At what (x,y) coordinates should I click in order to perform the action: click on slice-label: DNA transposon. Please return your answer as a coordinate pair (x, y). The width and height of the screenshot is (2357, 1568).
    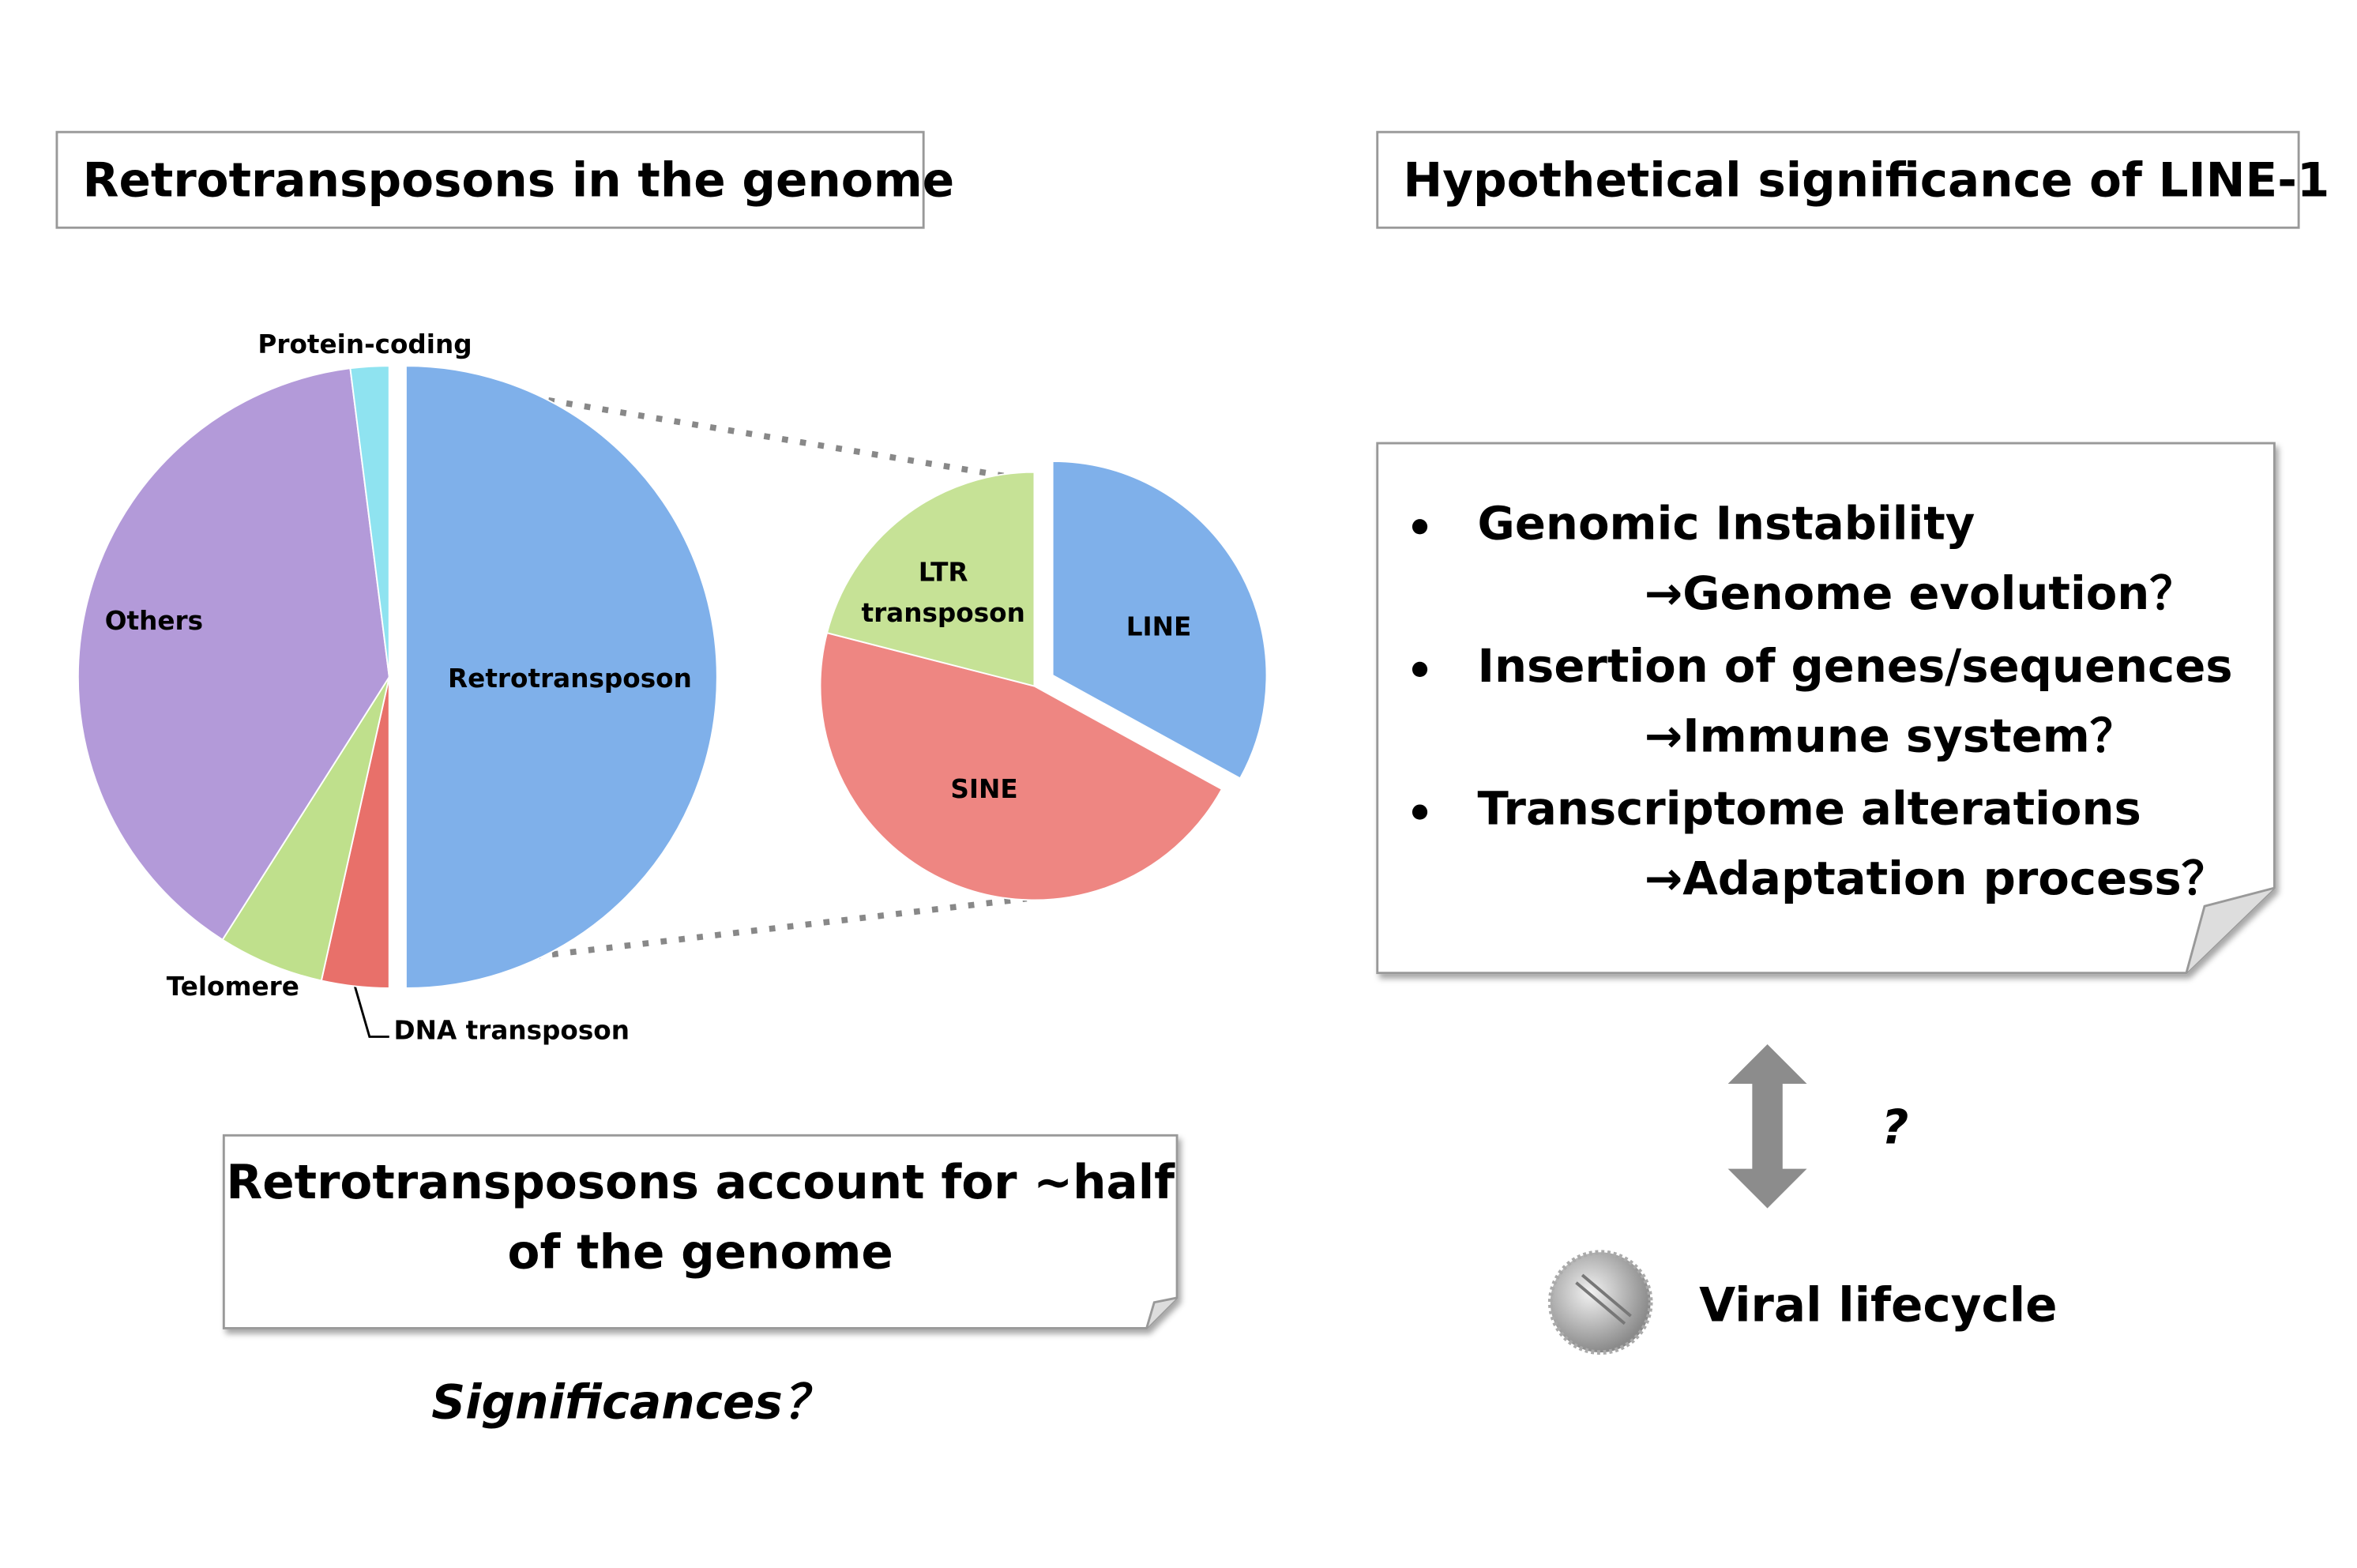
    Looking at the image, I should click on (512, 1031).